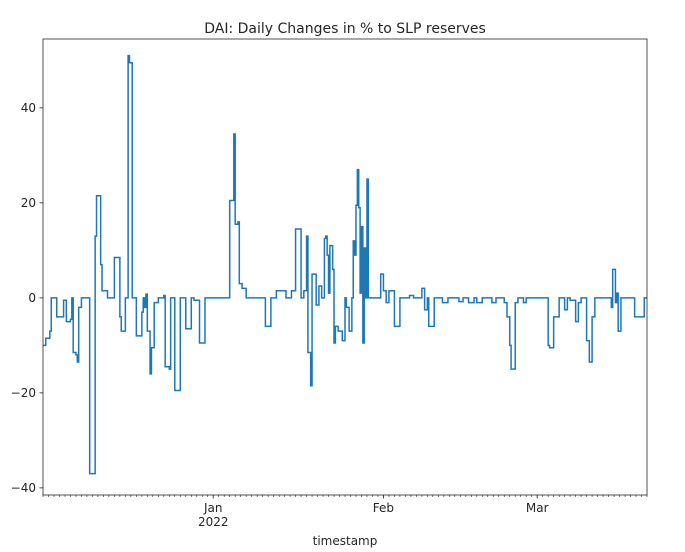  Describe the element at coordinates (28, 108) in the screenshot. I see `y-tick-label: 40` at that location.